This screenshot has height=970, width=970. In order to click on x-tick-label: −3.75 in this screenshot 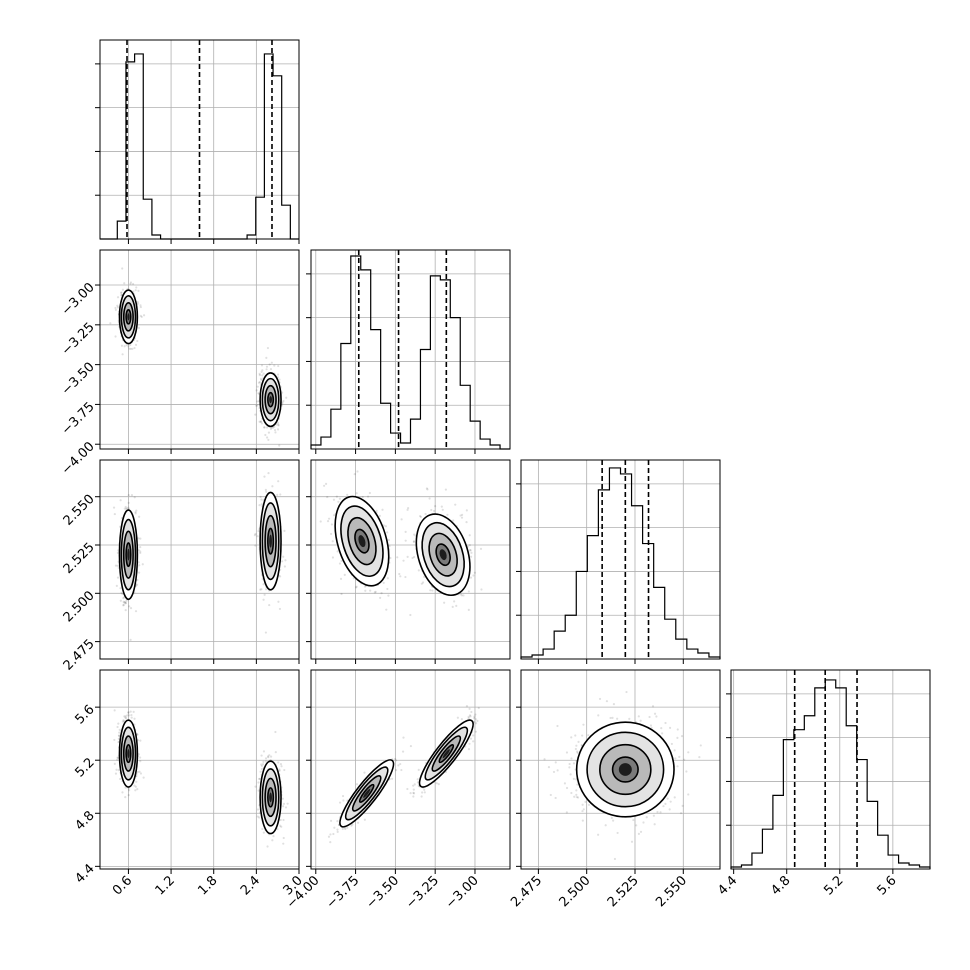, I will do `click(343, 892)`.